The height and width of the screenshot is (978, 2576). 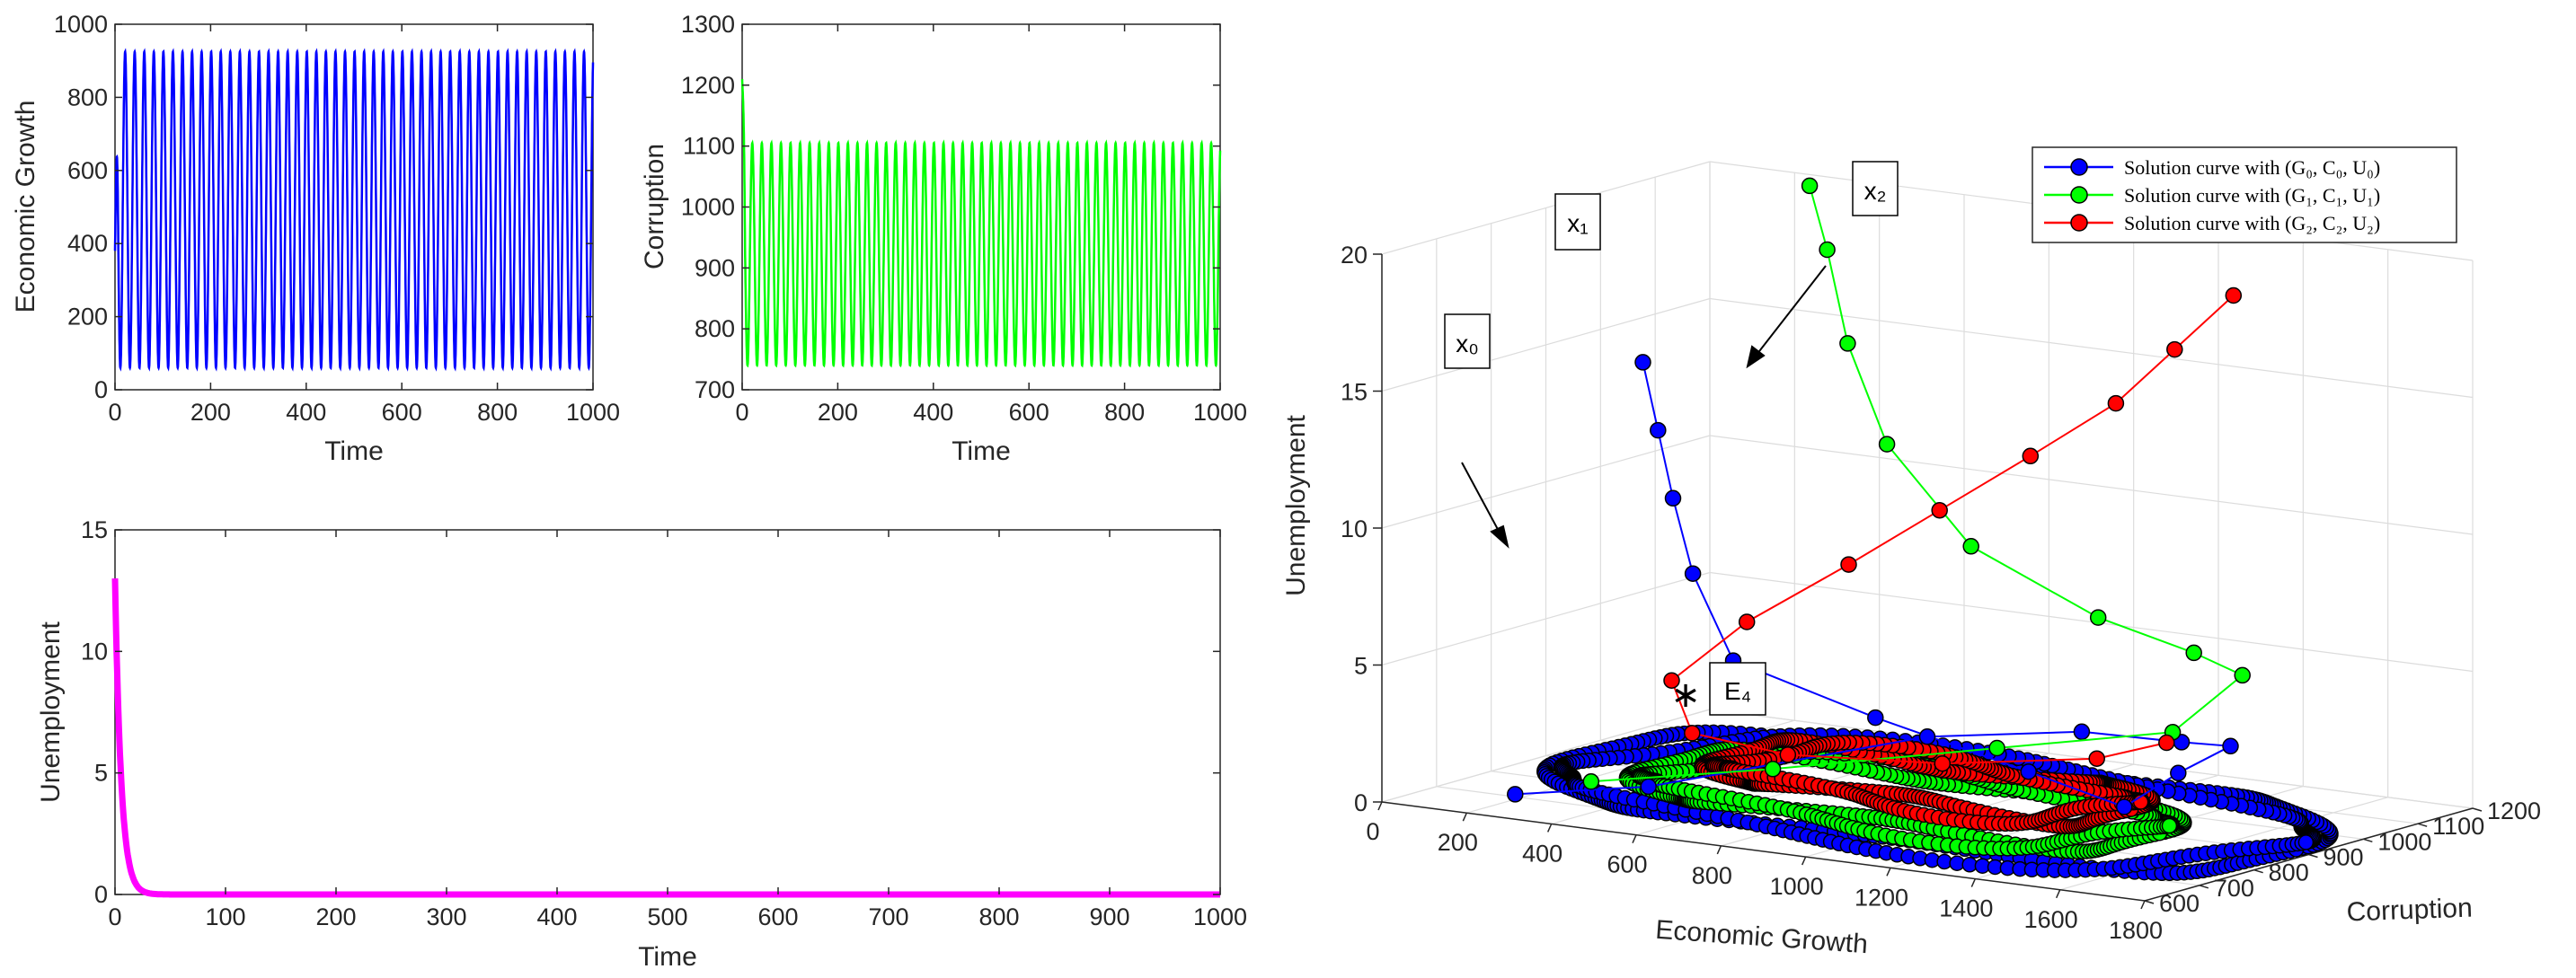 I want to click on phase3d-xtick-label: 1000, so click(x=1797, y=886).